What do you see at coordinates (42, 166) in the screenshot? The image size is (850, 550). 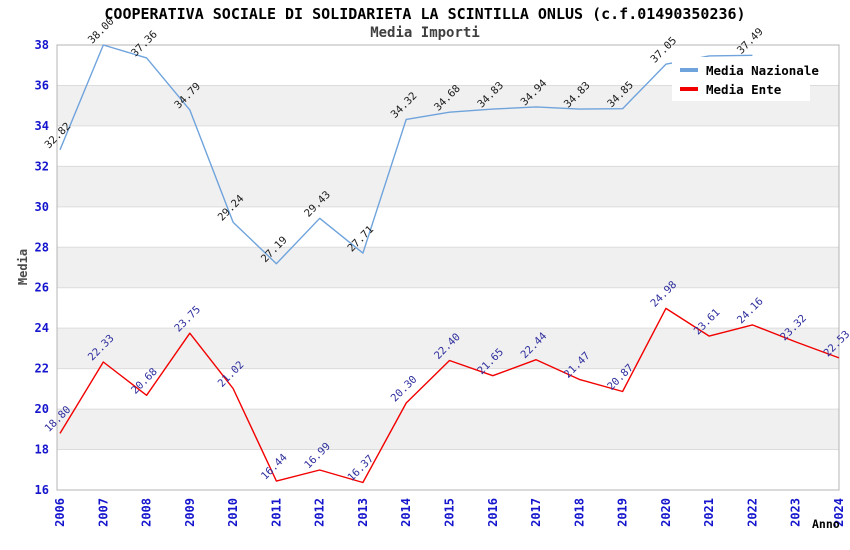 I see `y-tick-label: 32` at bounding box center [42, 166].